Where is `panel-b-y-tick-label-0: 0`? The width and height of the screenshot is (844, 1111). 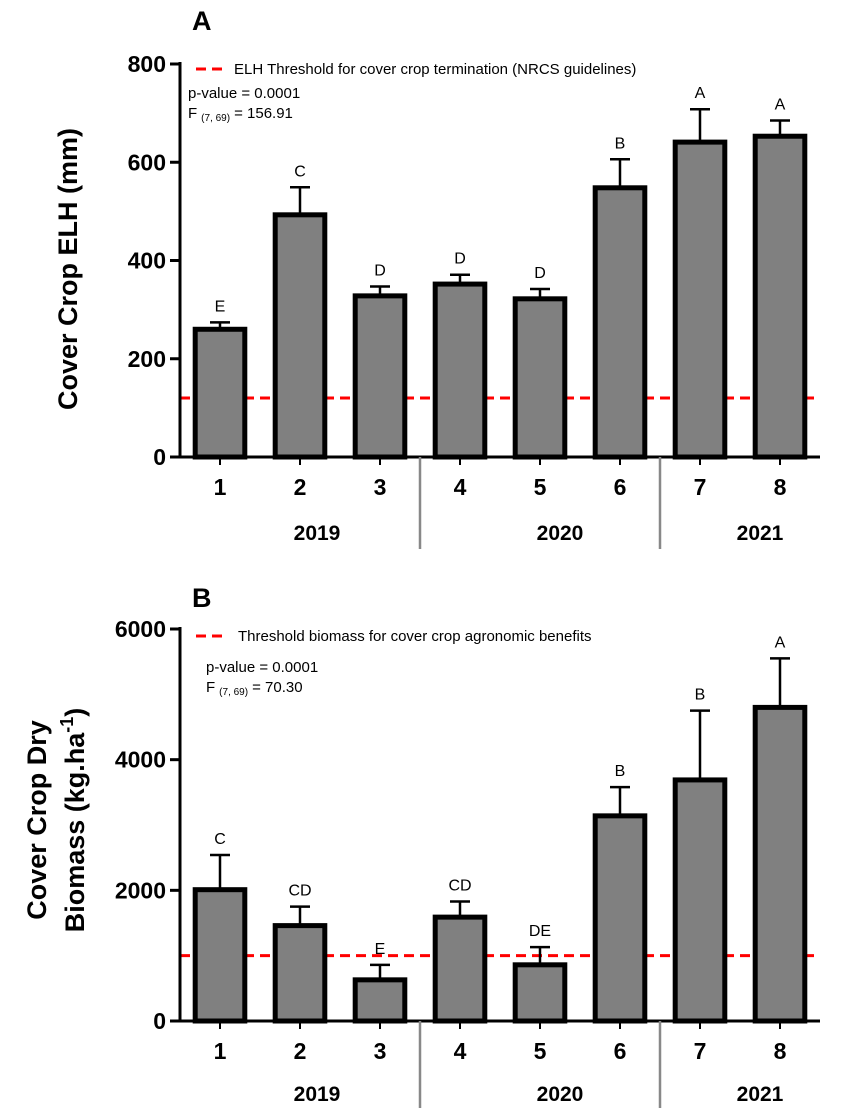 panel-b-y-tick-label-0: 0 is located at coordinates (159, 1021).